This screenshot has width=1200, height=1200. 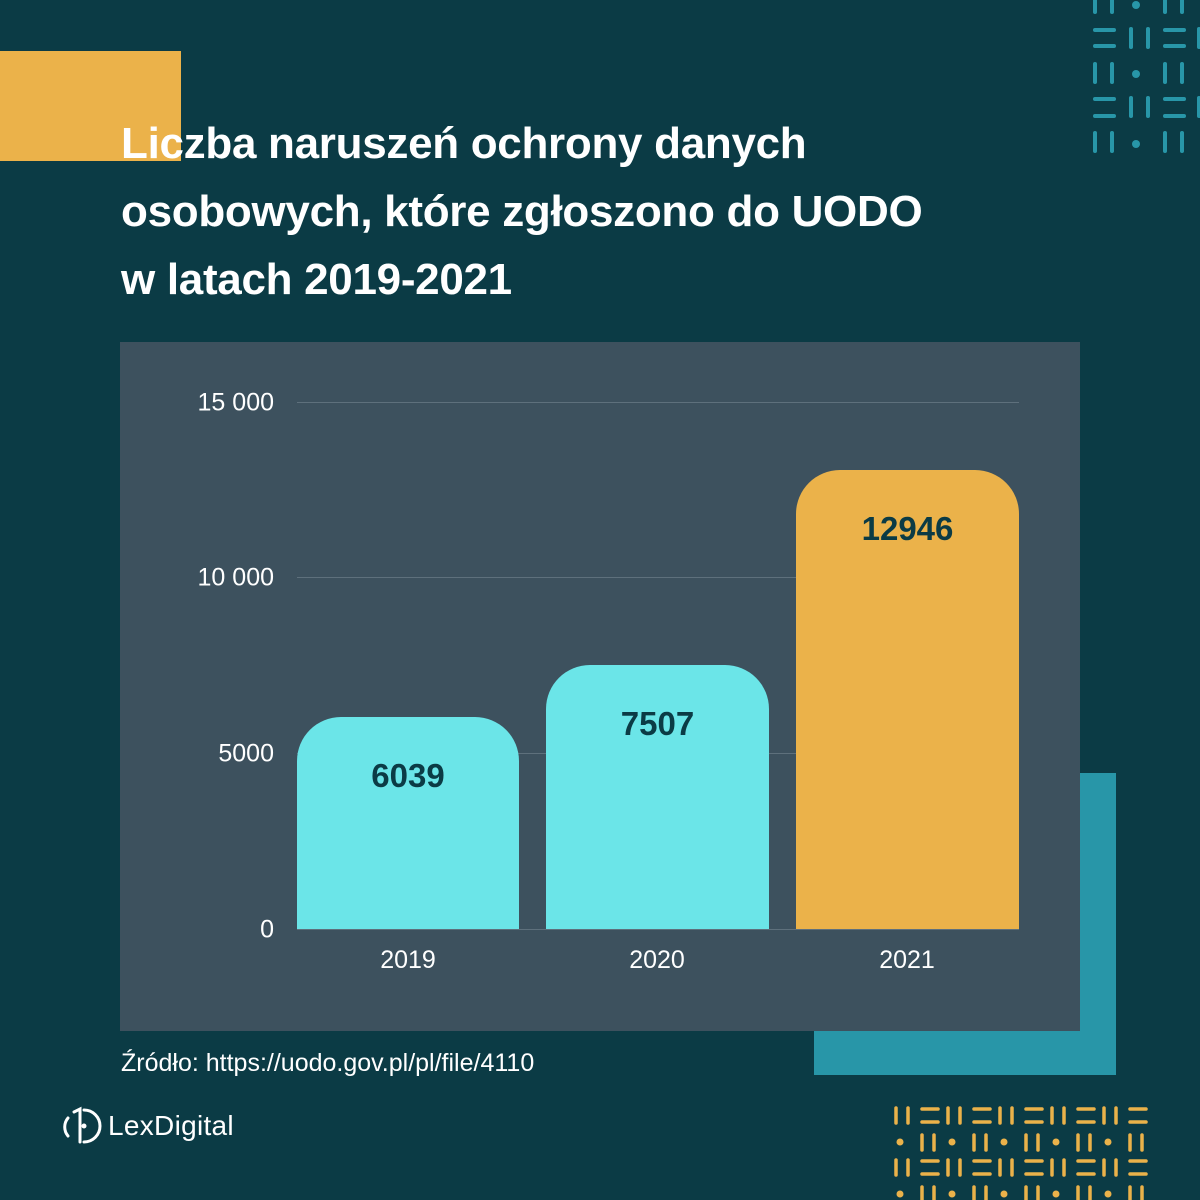 I want to click on bar-2021: 12946, so click(x=907, y=699).